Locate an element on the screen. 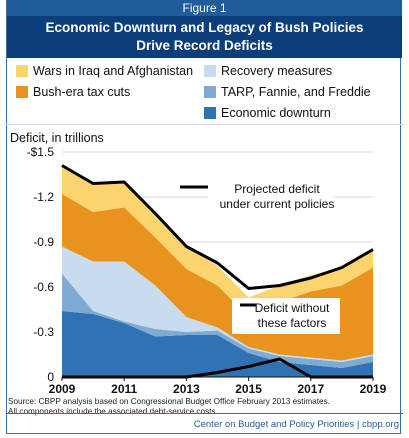 The image size is (409, 438). y-tick-label: -0.3 is located at coordinates (43, 332).